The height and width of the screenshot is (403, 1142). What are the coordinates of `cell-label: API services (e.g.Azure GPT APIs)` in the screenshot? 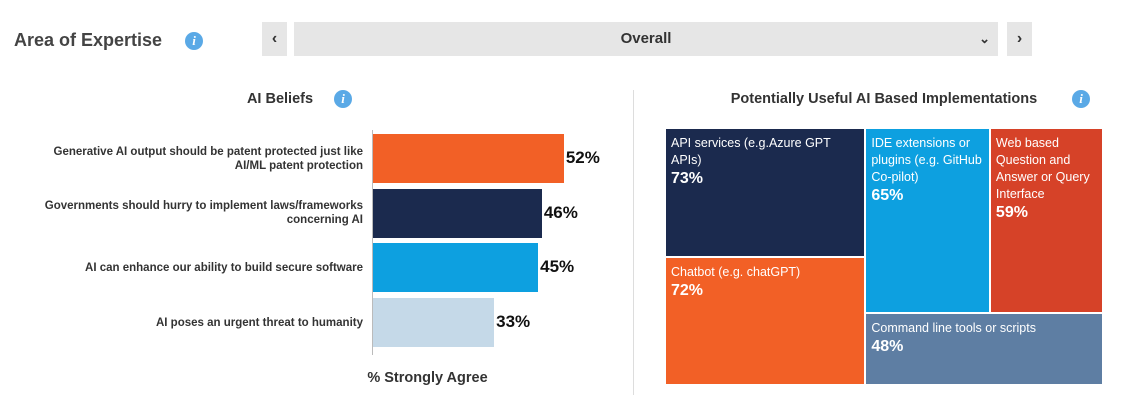 It's located at (751, 151).